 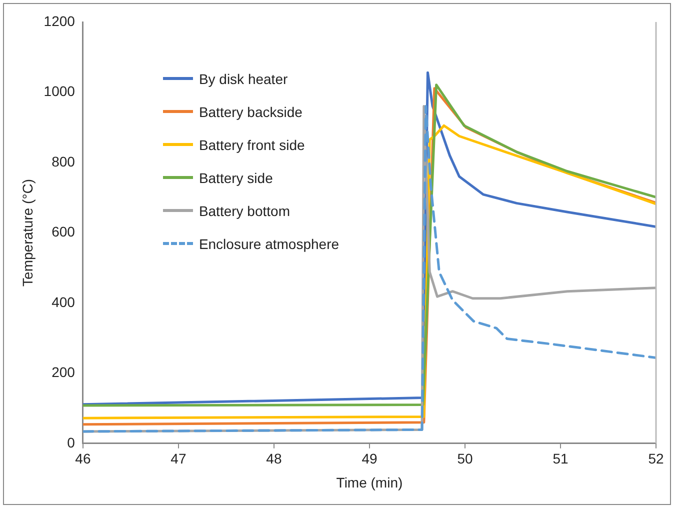 What do you see at coordinates (27, 232) in the screenshot?
I see `y-axis-title: Temperature (°C)` at bounding box center [27, 232].